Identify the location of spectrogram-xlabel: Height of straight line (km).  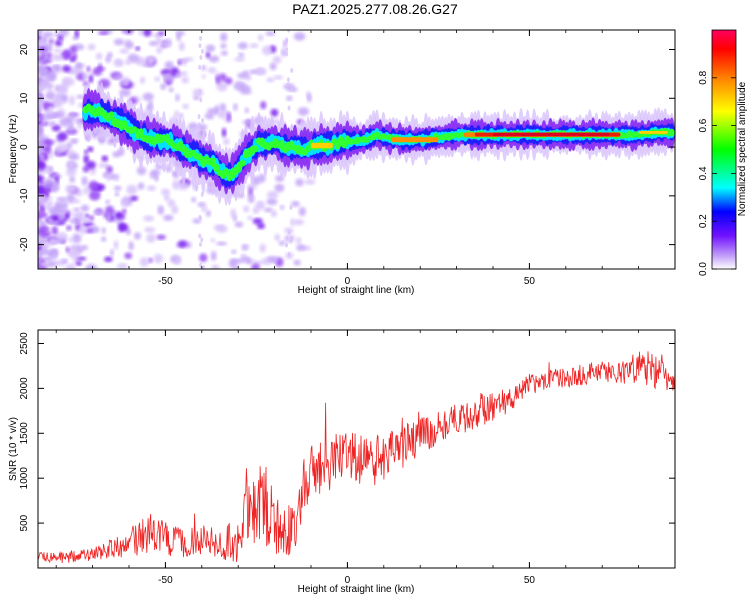
(356, 290).